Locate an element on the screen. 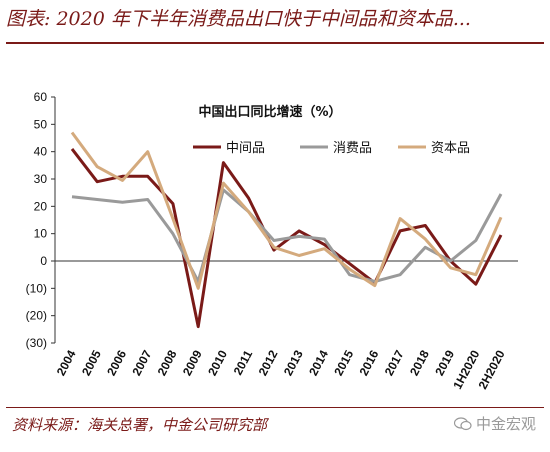 This screenshot has height=452, width=550. chat-bubble-icon is located at coordinates (462, 423).